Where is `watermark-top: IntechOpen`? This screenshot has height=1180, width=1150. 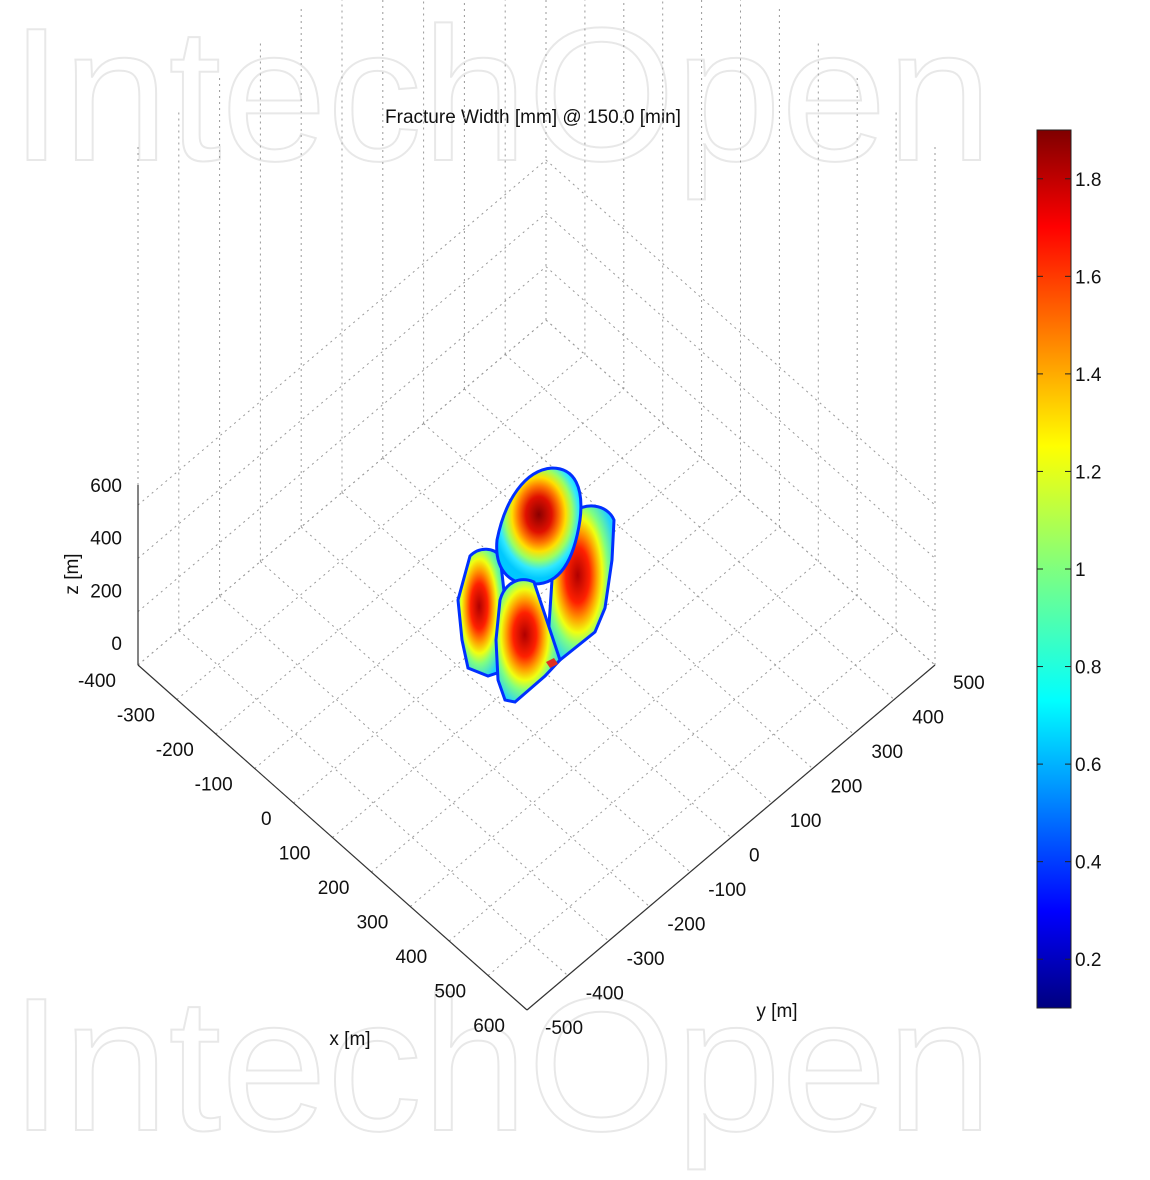
watermark-top: IntechOpen is located at coordinates (501, 100).